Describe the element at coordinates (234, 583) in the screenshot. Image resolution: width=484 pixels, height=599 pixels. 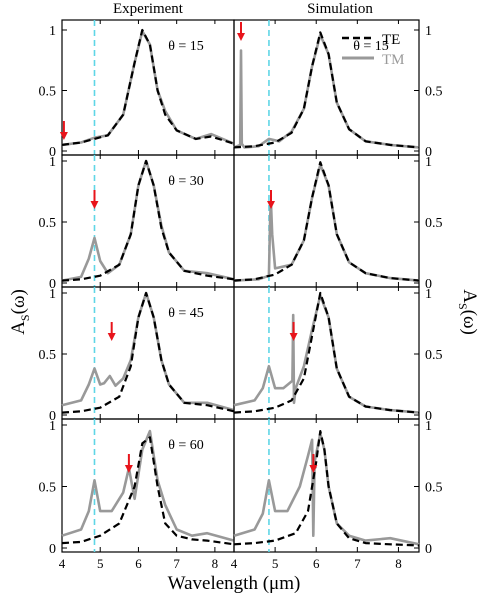
I see `x-axis-label: Wavelength (μm)` at that location.